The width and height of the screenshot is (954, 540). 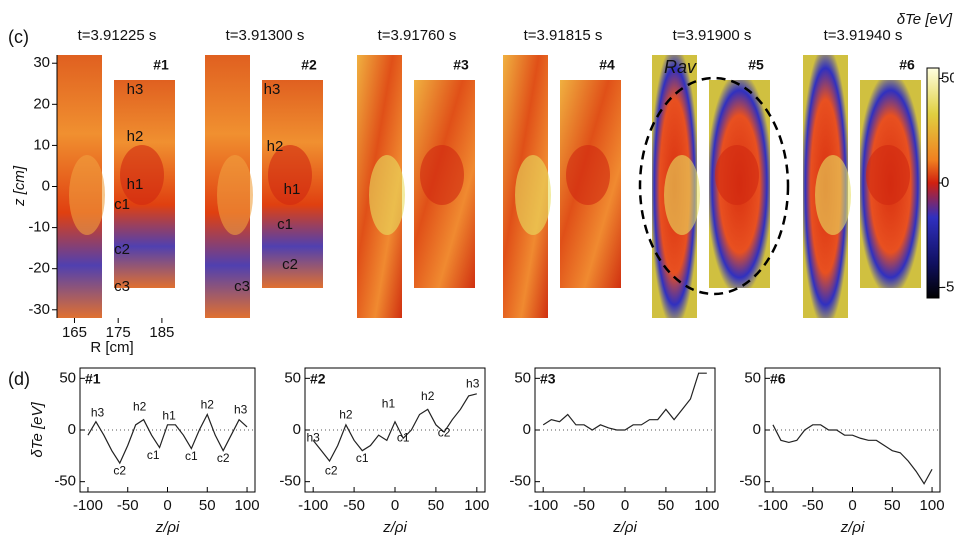 I want to click on section-label: (d), so click(x=19, y=379).